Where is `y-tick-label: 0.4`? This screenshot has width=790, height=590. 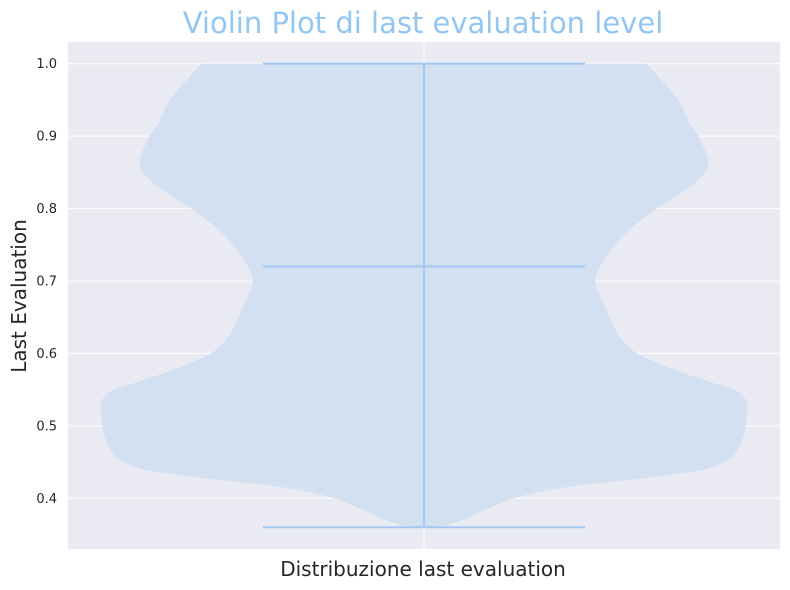
y-tick-label: 0.4 is located at coordinates (46, 499).